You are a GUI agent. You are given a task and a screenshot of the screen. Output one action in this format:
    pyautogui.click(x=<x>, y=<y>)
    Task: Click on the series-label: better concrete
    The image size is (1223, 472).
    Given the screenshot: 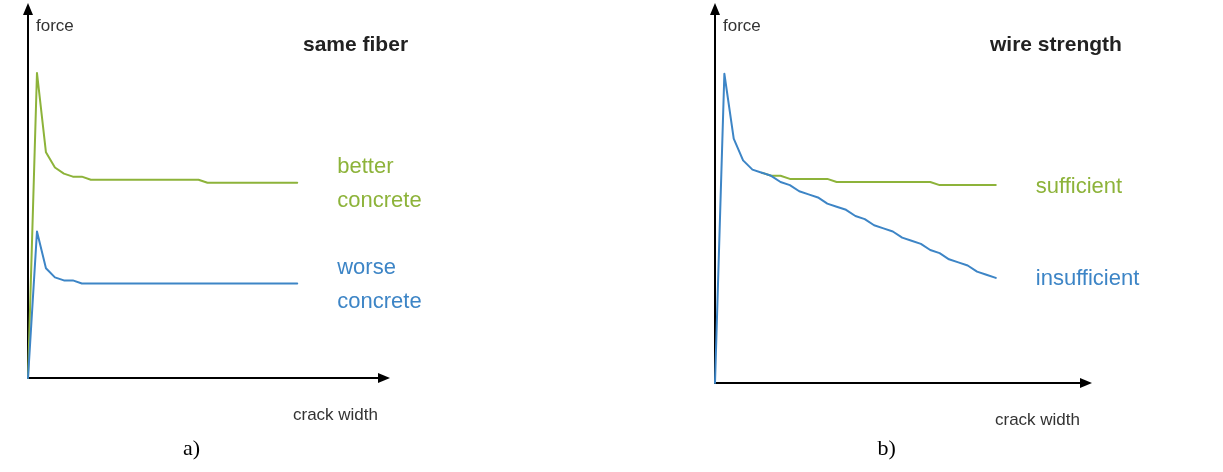 What is the action you would take?
    pyautogui.click(x=379, y=183)
    